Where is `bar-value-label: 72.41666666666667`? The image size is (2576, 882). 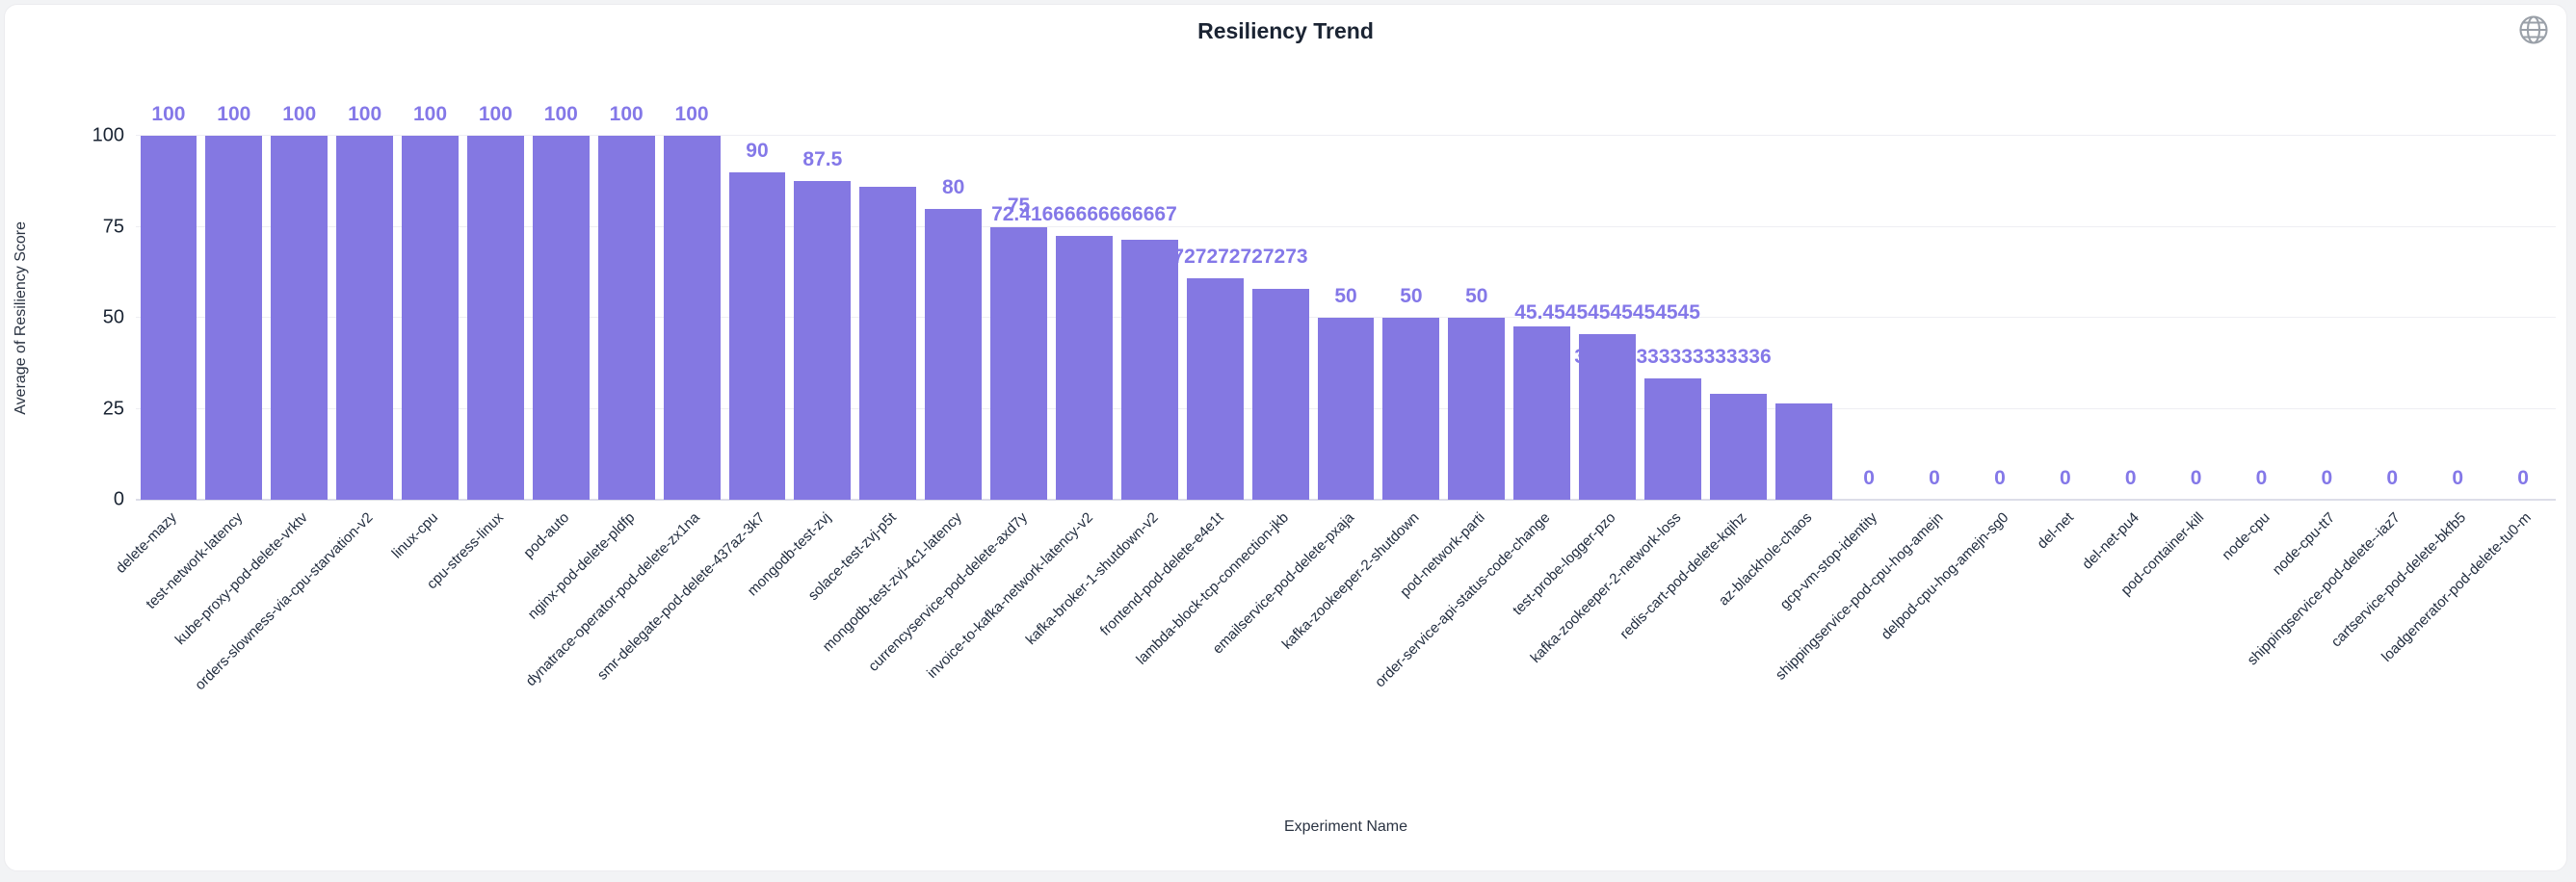
bar-value-label: 72.41666666666667 is located at coordinates (1084, 214).